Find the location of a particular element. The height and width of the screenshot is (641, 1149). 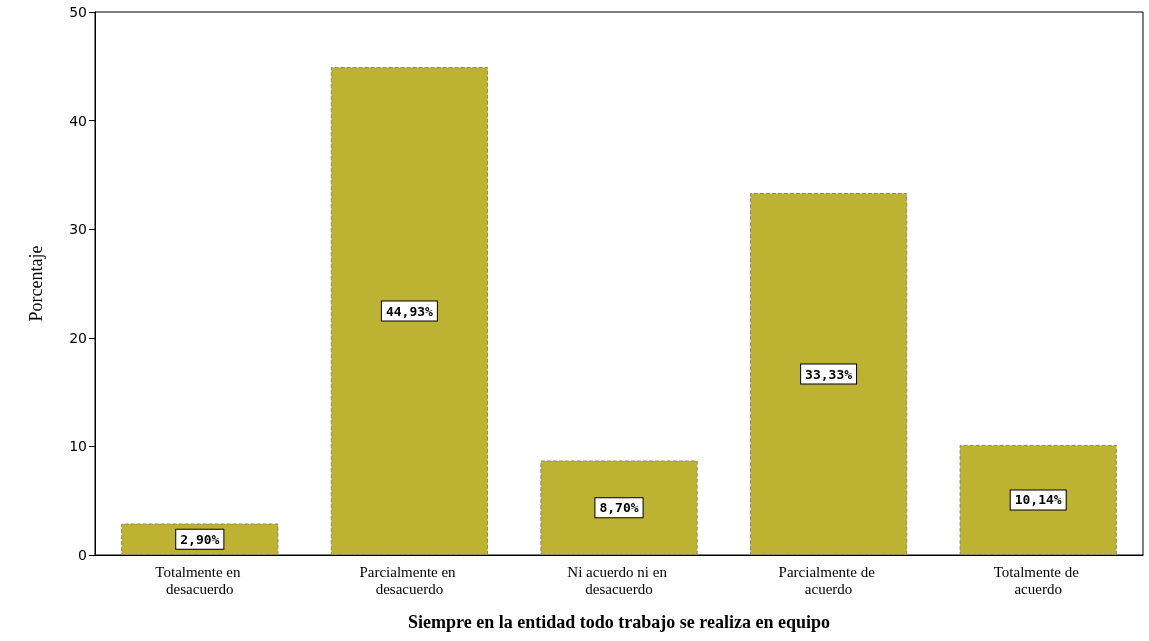

x-tick-label: Ni acuerdo ni en desacuerdo is located at coordinates (619, 580).